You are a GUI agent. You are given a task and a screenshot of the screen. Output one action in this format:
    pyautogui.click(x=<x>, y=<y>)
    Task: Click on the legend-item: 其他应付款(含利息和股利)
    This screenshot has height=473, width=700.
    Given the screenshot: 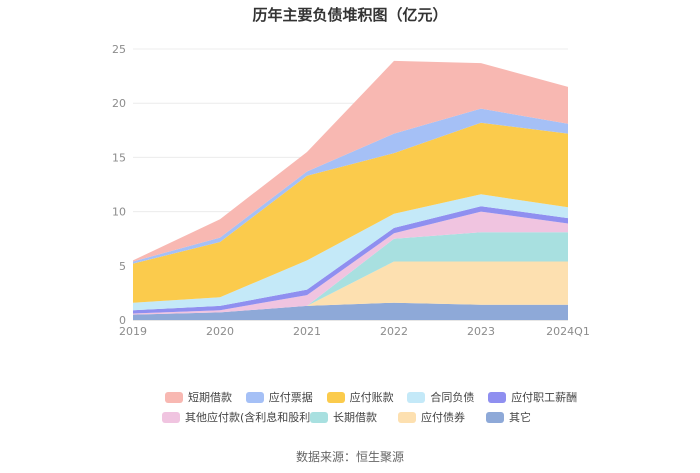 What is the action you would take?
    pyautogui.click(x=238, y=417)
    